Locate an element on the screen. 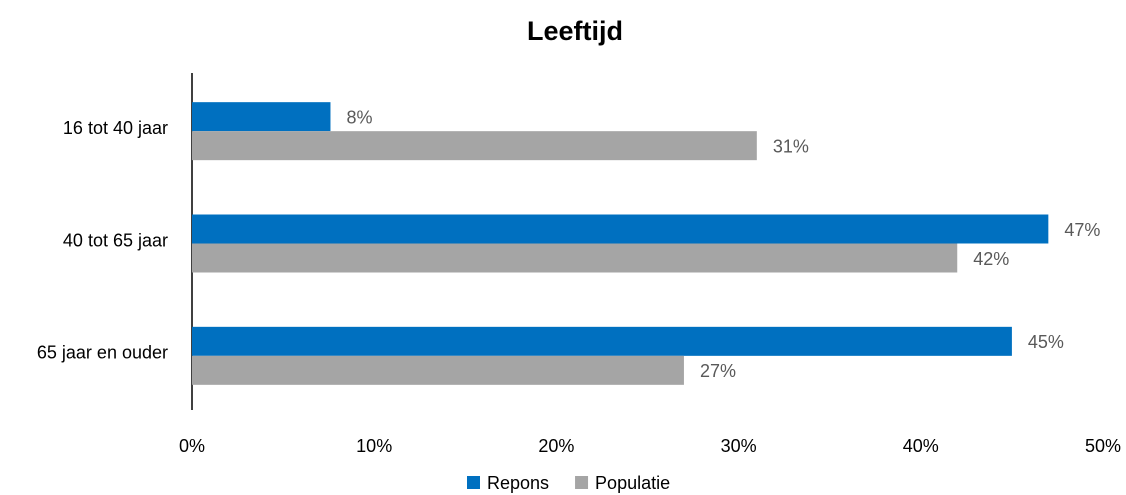 Image resolution: width=1126 pixels, height=495 pixels. legend-label: Populatie is located at coordinates (632, 483).